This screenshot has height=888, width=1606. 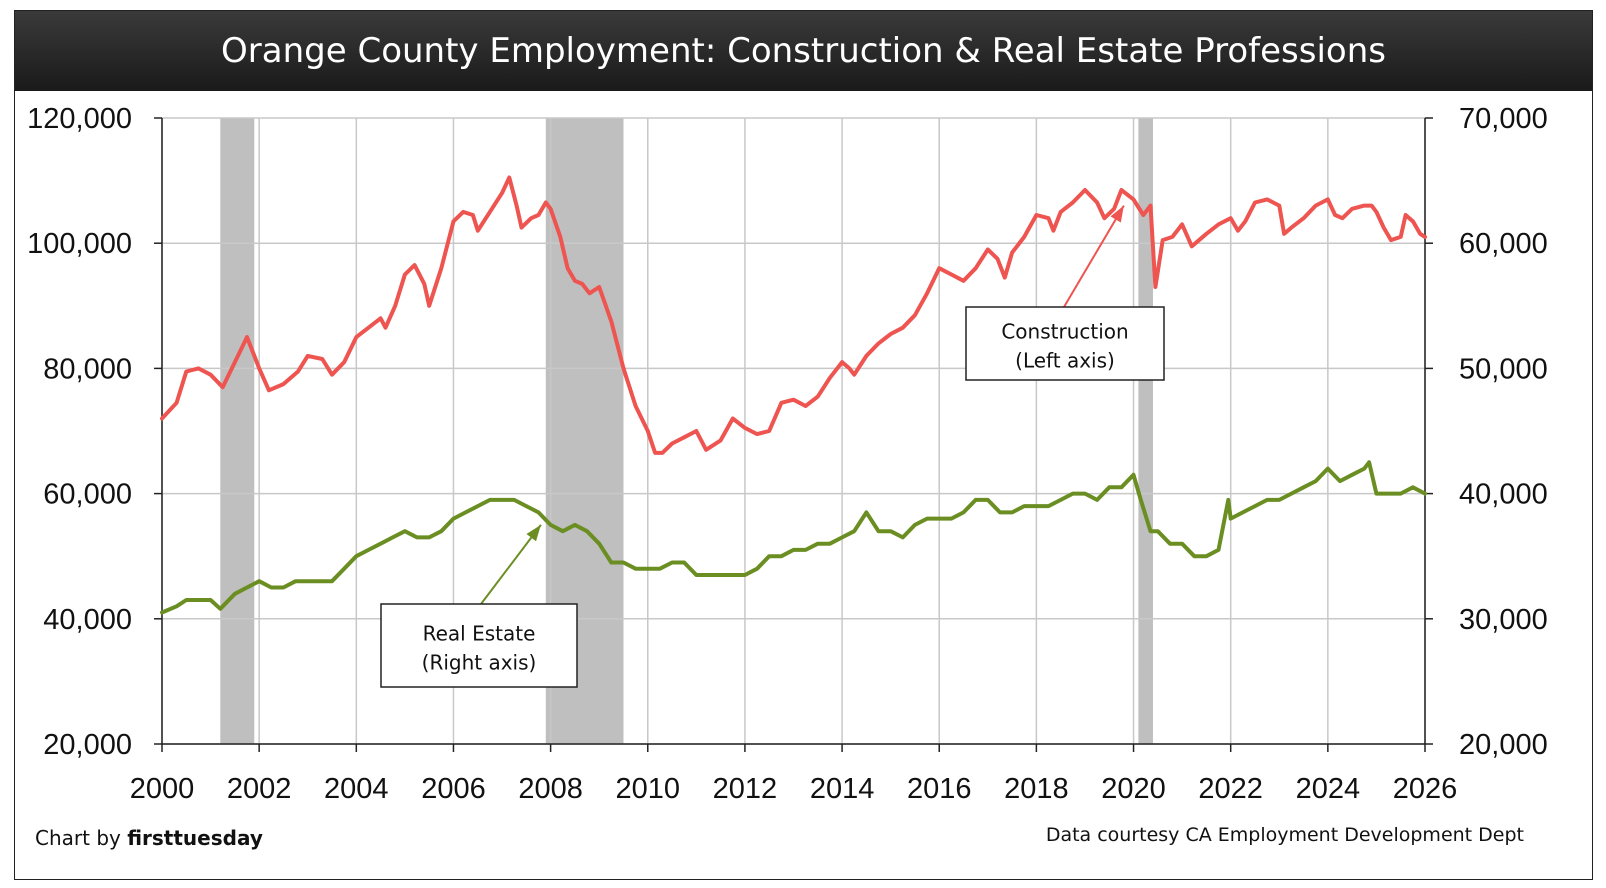 What do you see at coordinates (1503, 369) in the screenshot?
I see `y-right-tick-label: 50,000` at bounding box center [1503, 369].